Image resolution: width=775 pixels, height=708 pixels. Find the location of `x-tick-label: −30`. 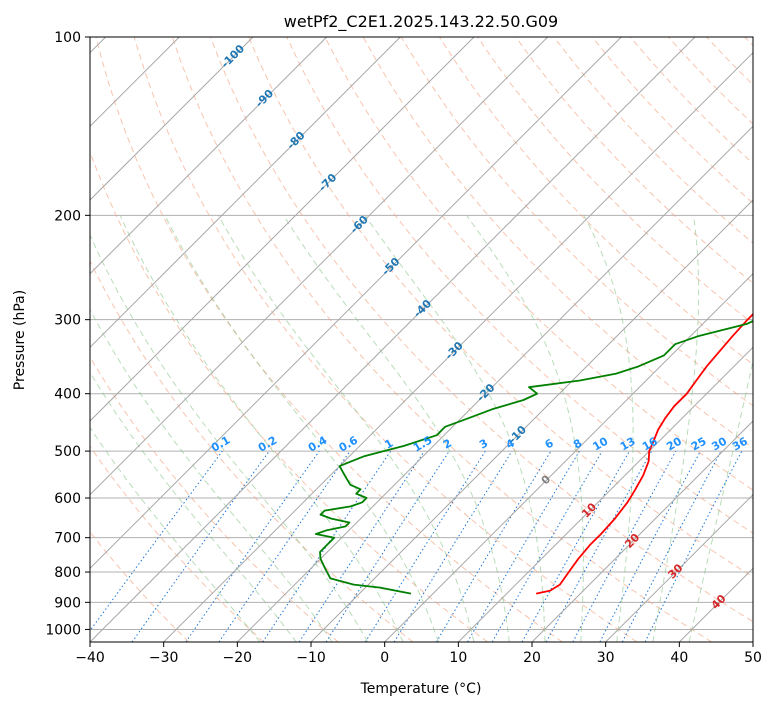

x-tick-label: −30 is located at coordinates (164, 658).